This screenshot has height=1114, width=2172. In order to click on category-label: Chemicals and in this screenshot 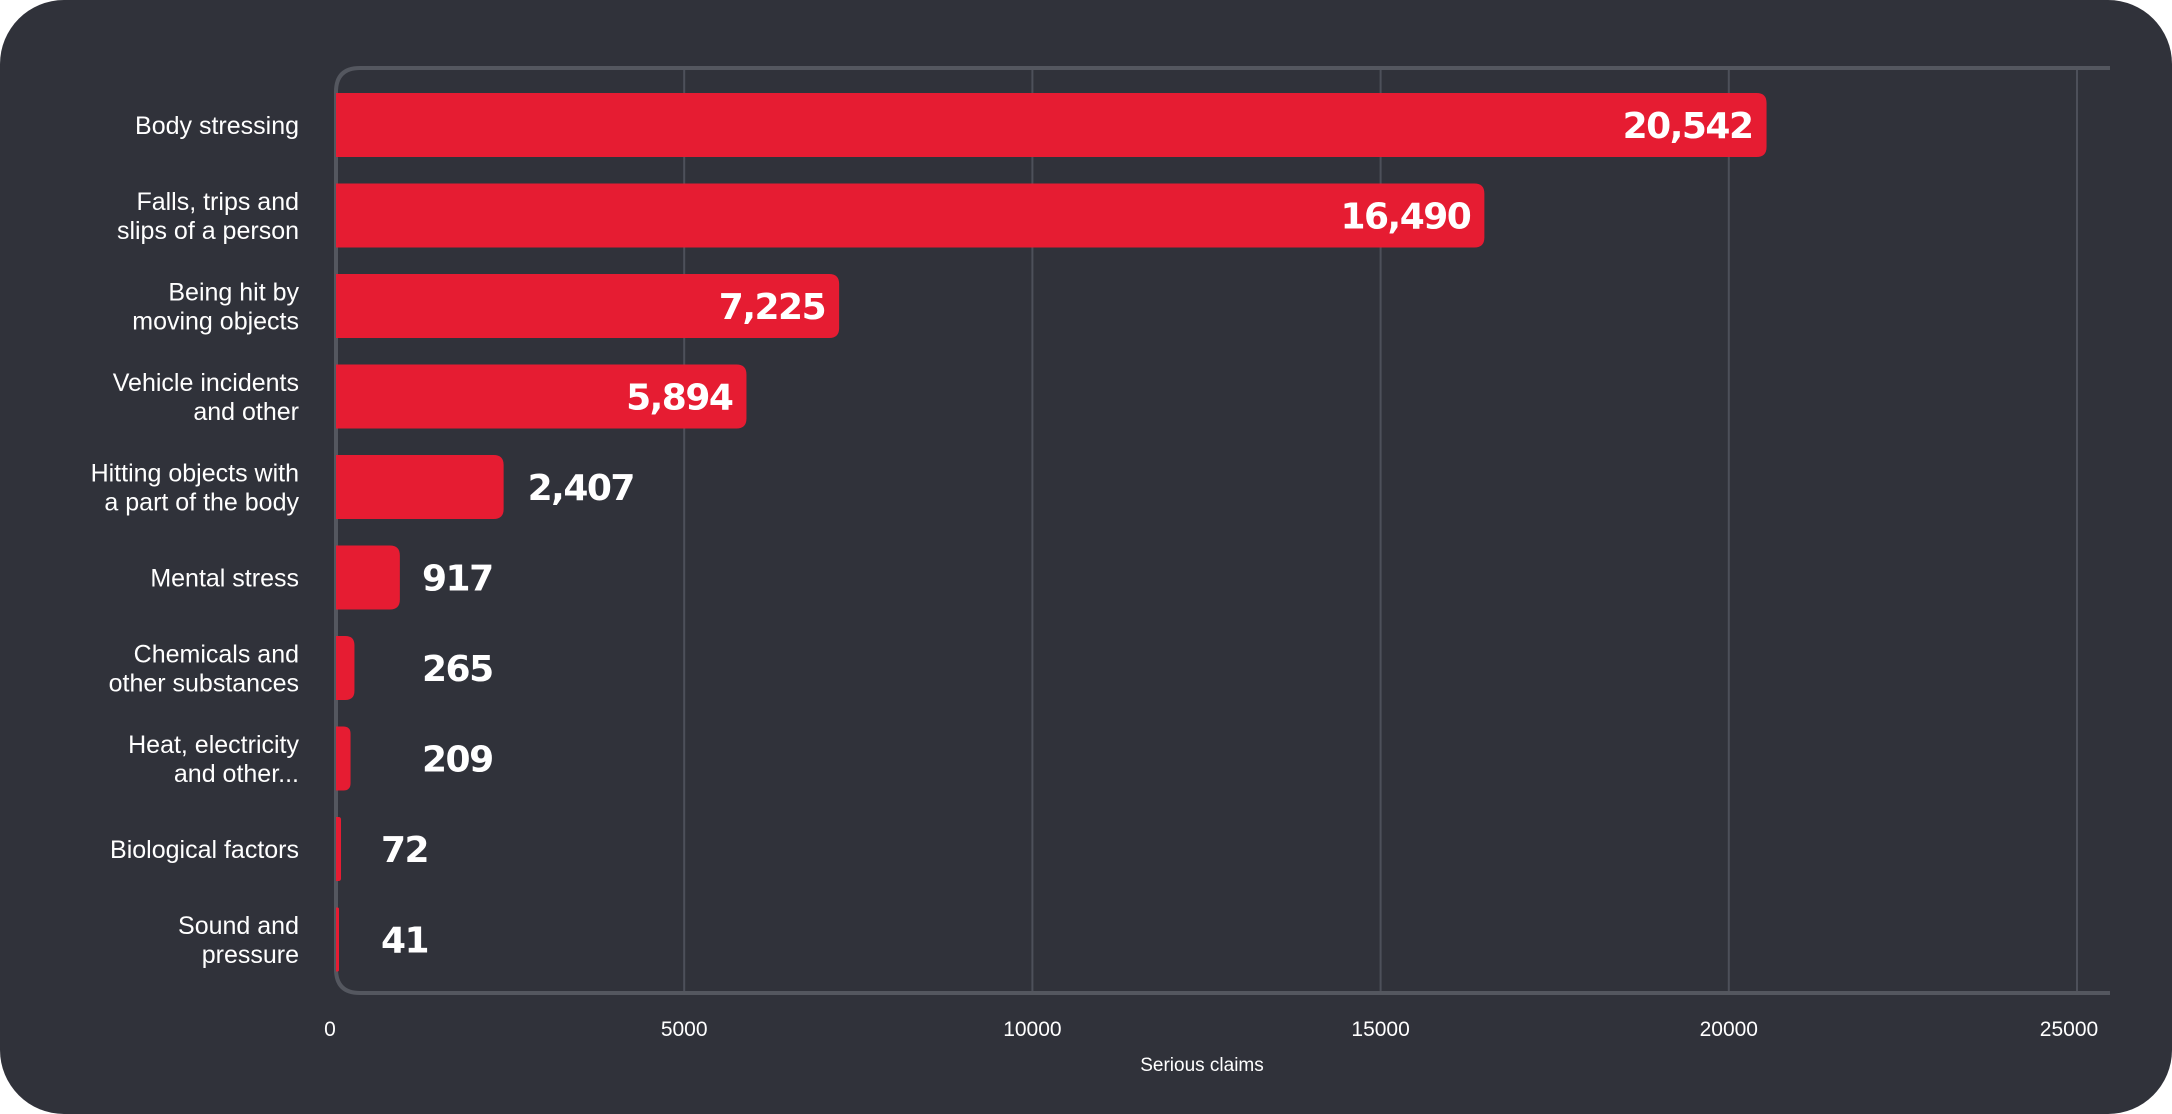, I will do `click(216, 655)`.